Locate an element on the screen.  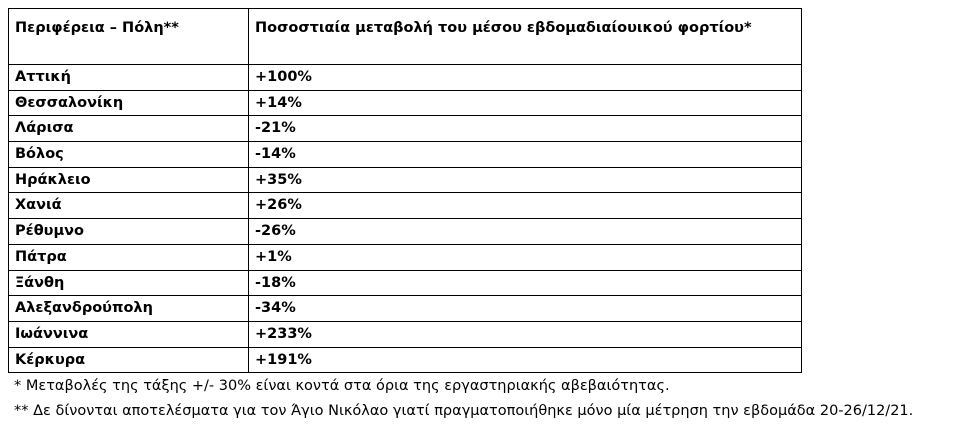
change-cell: +14% is located at coordinates (525, 103).